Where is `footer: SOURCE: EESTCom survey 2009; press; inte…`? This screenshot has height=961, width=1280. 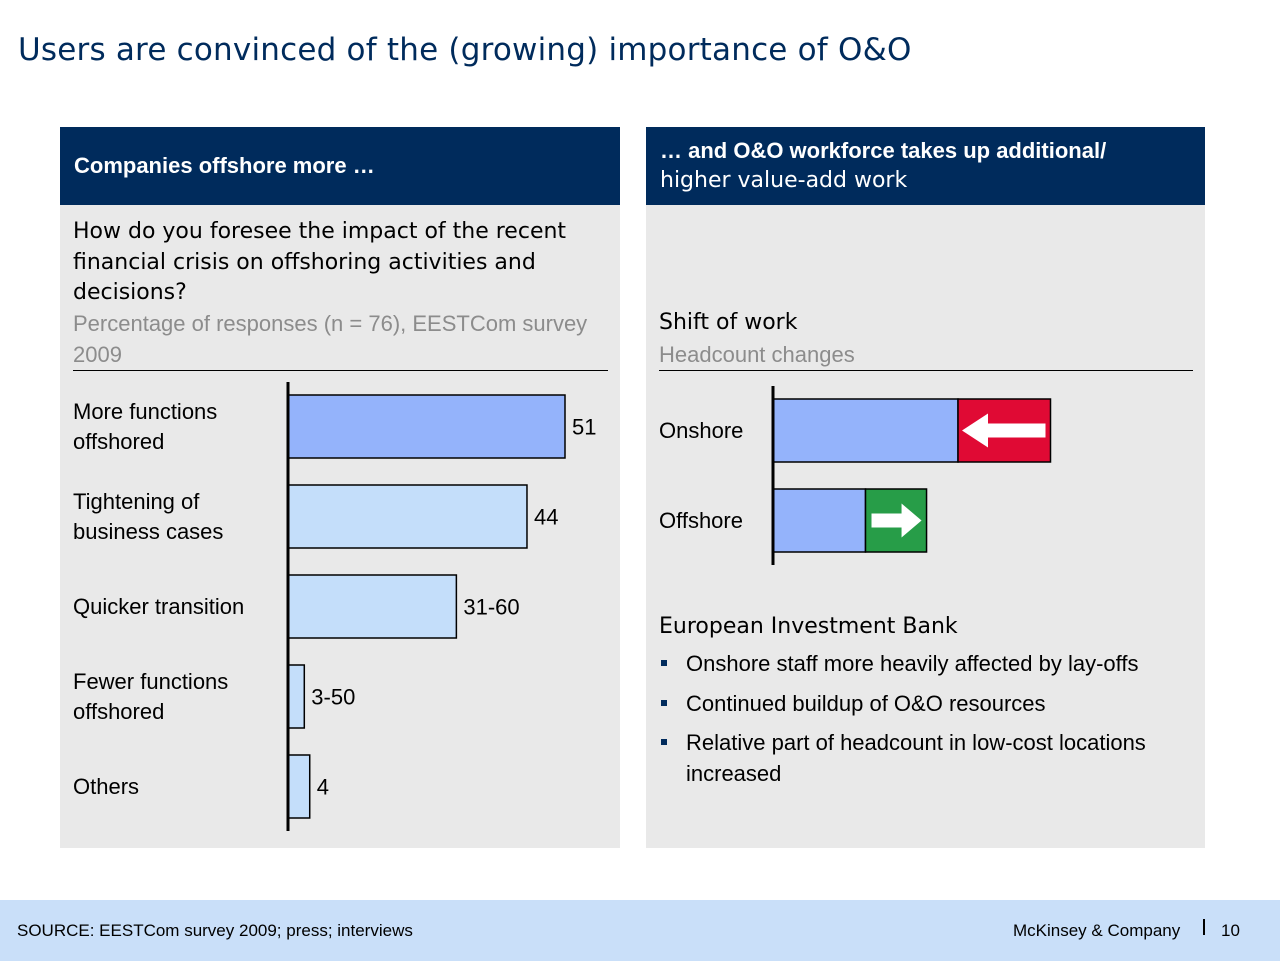
footer: SOURCE: EESTCom survey 2009; press; inte… is located at coordinates (640, 930).